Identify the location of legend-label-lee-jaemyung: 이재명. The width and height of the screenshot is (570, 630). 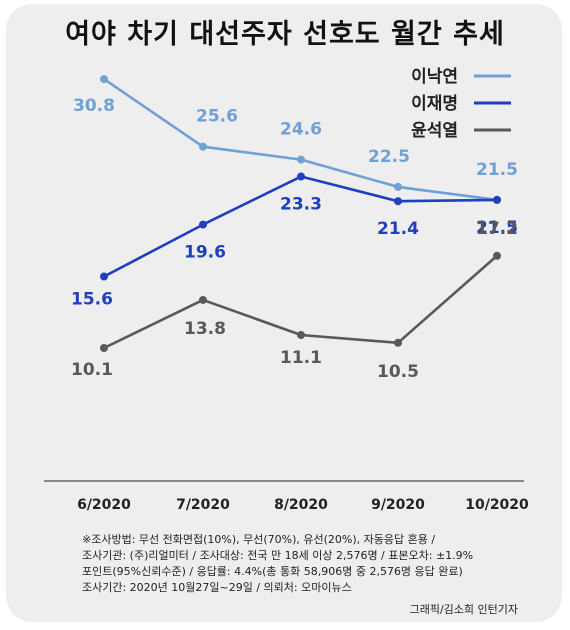
(434, 104).